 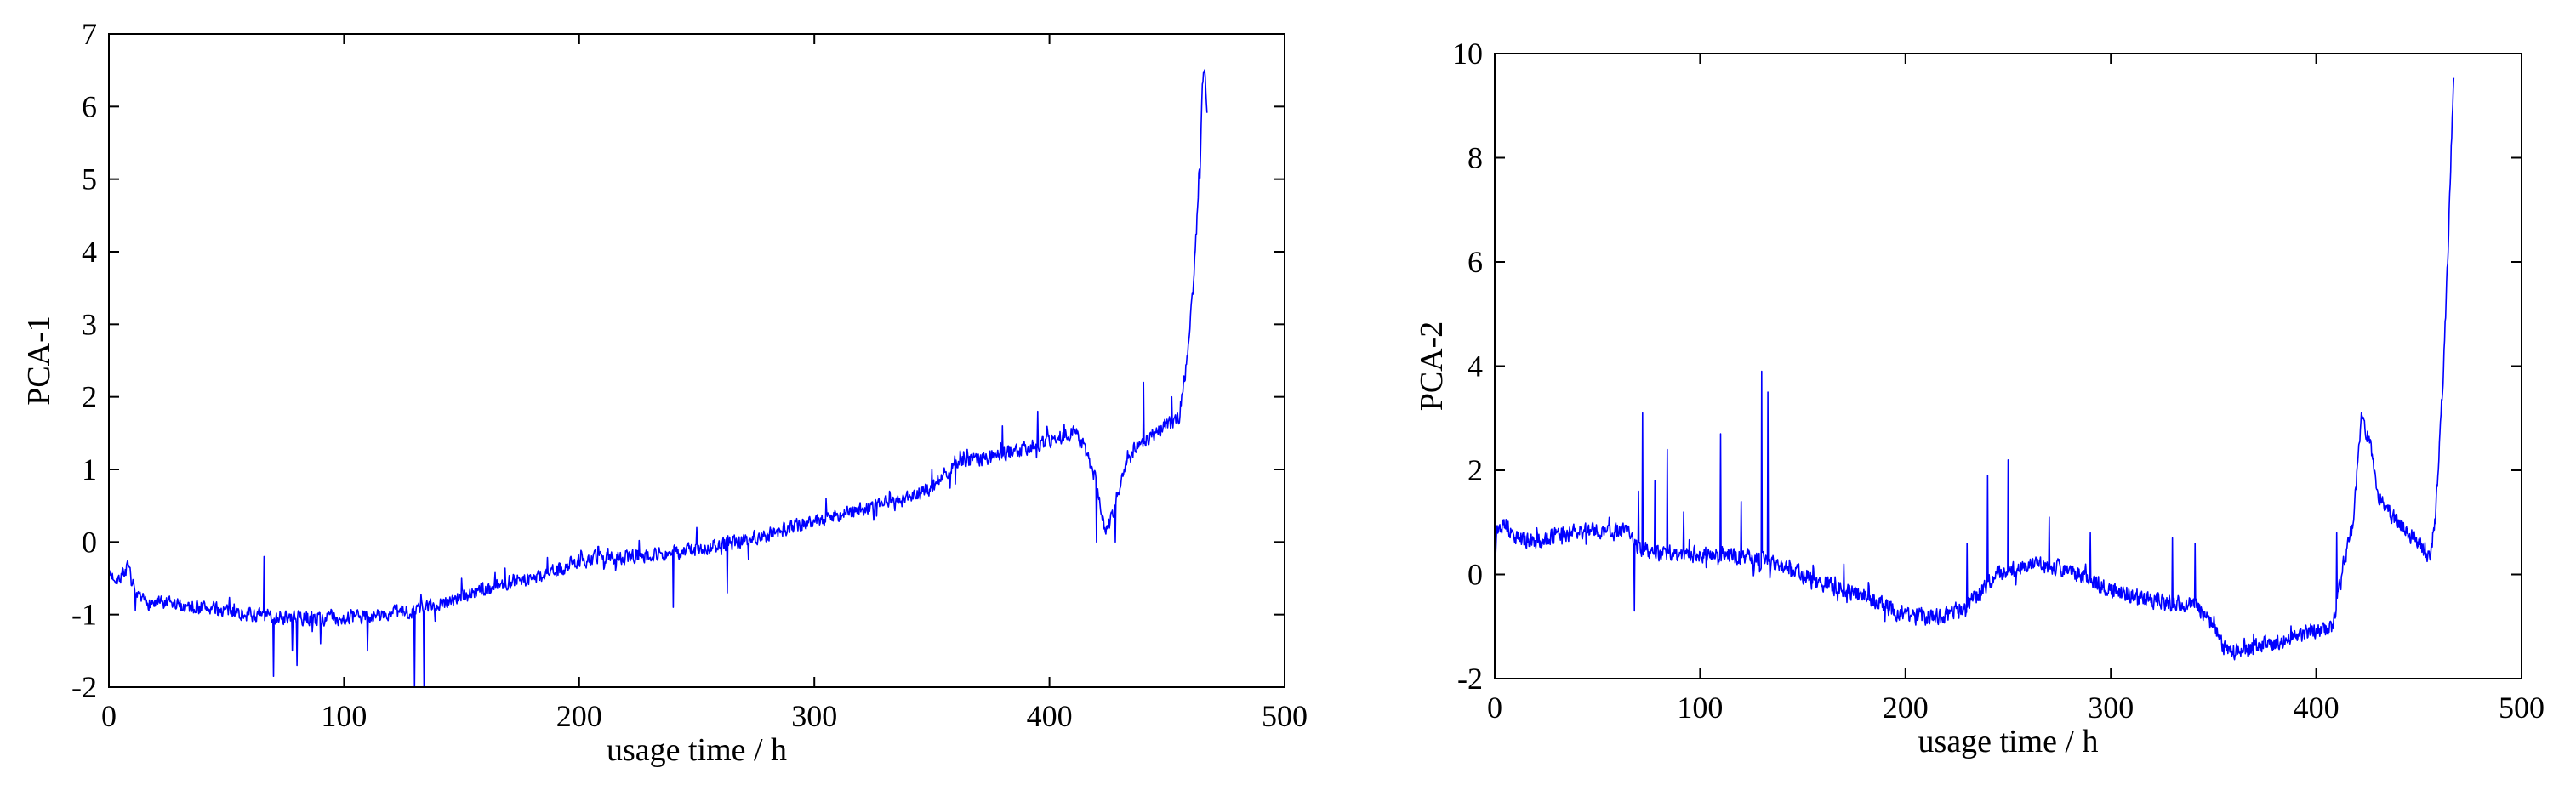 What do you see at coordinates (89, 179) in the screenshot?
I see `y-tick-label: 5` at bounding box center [89, 179].